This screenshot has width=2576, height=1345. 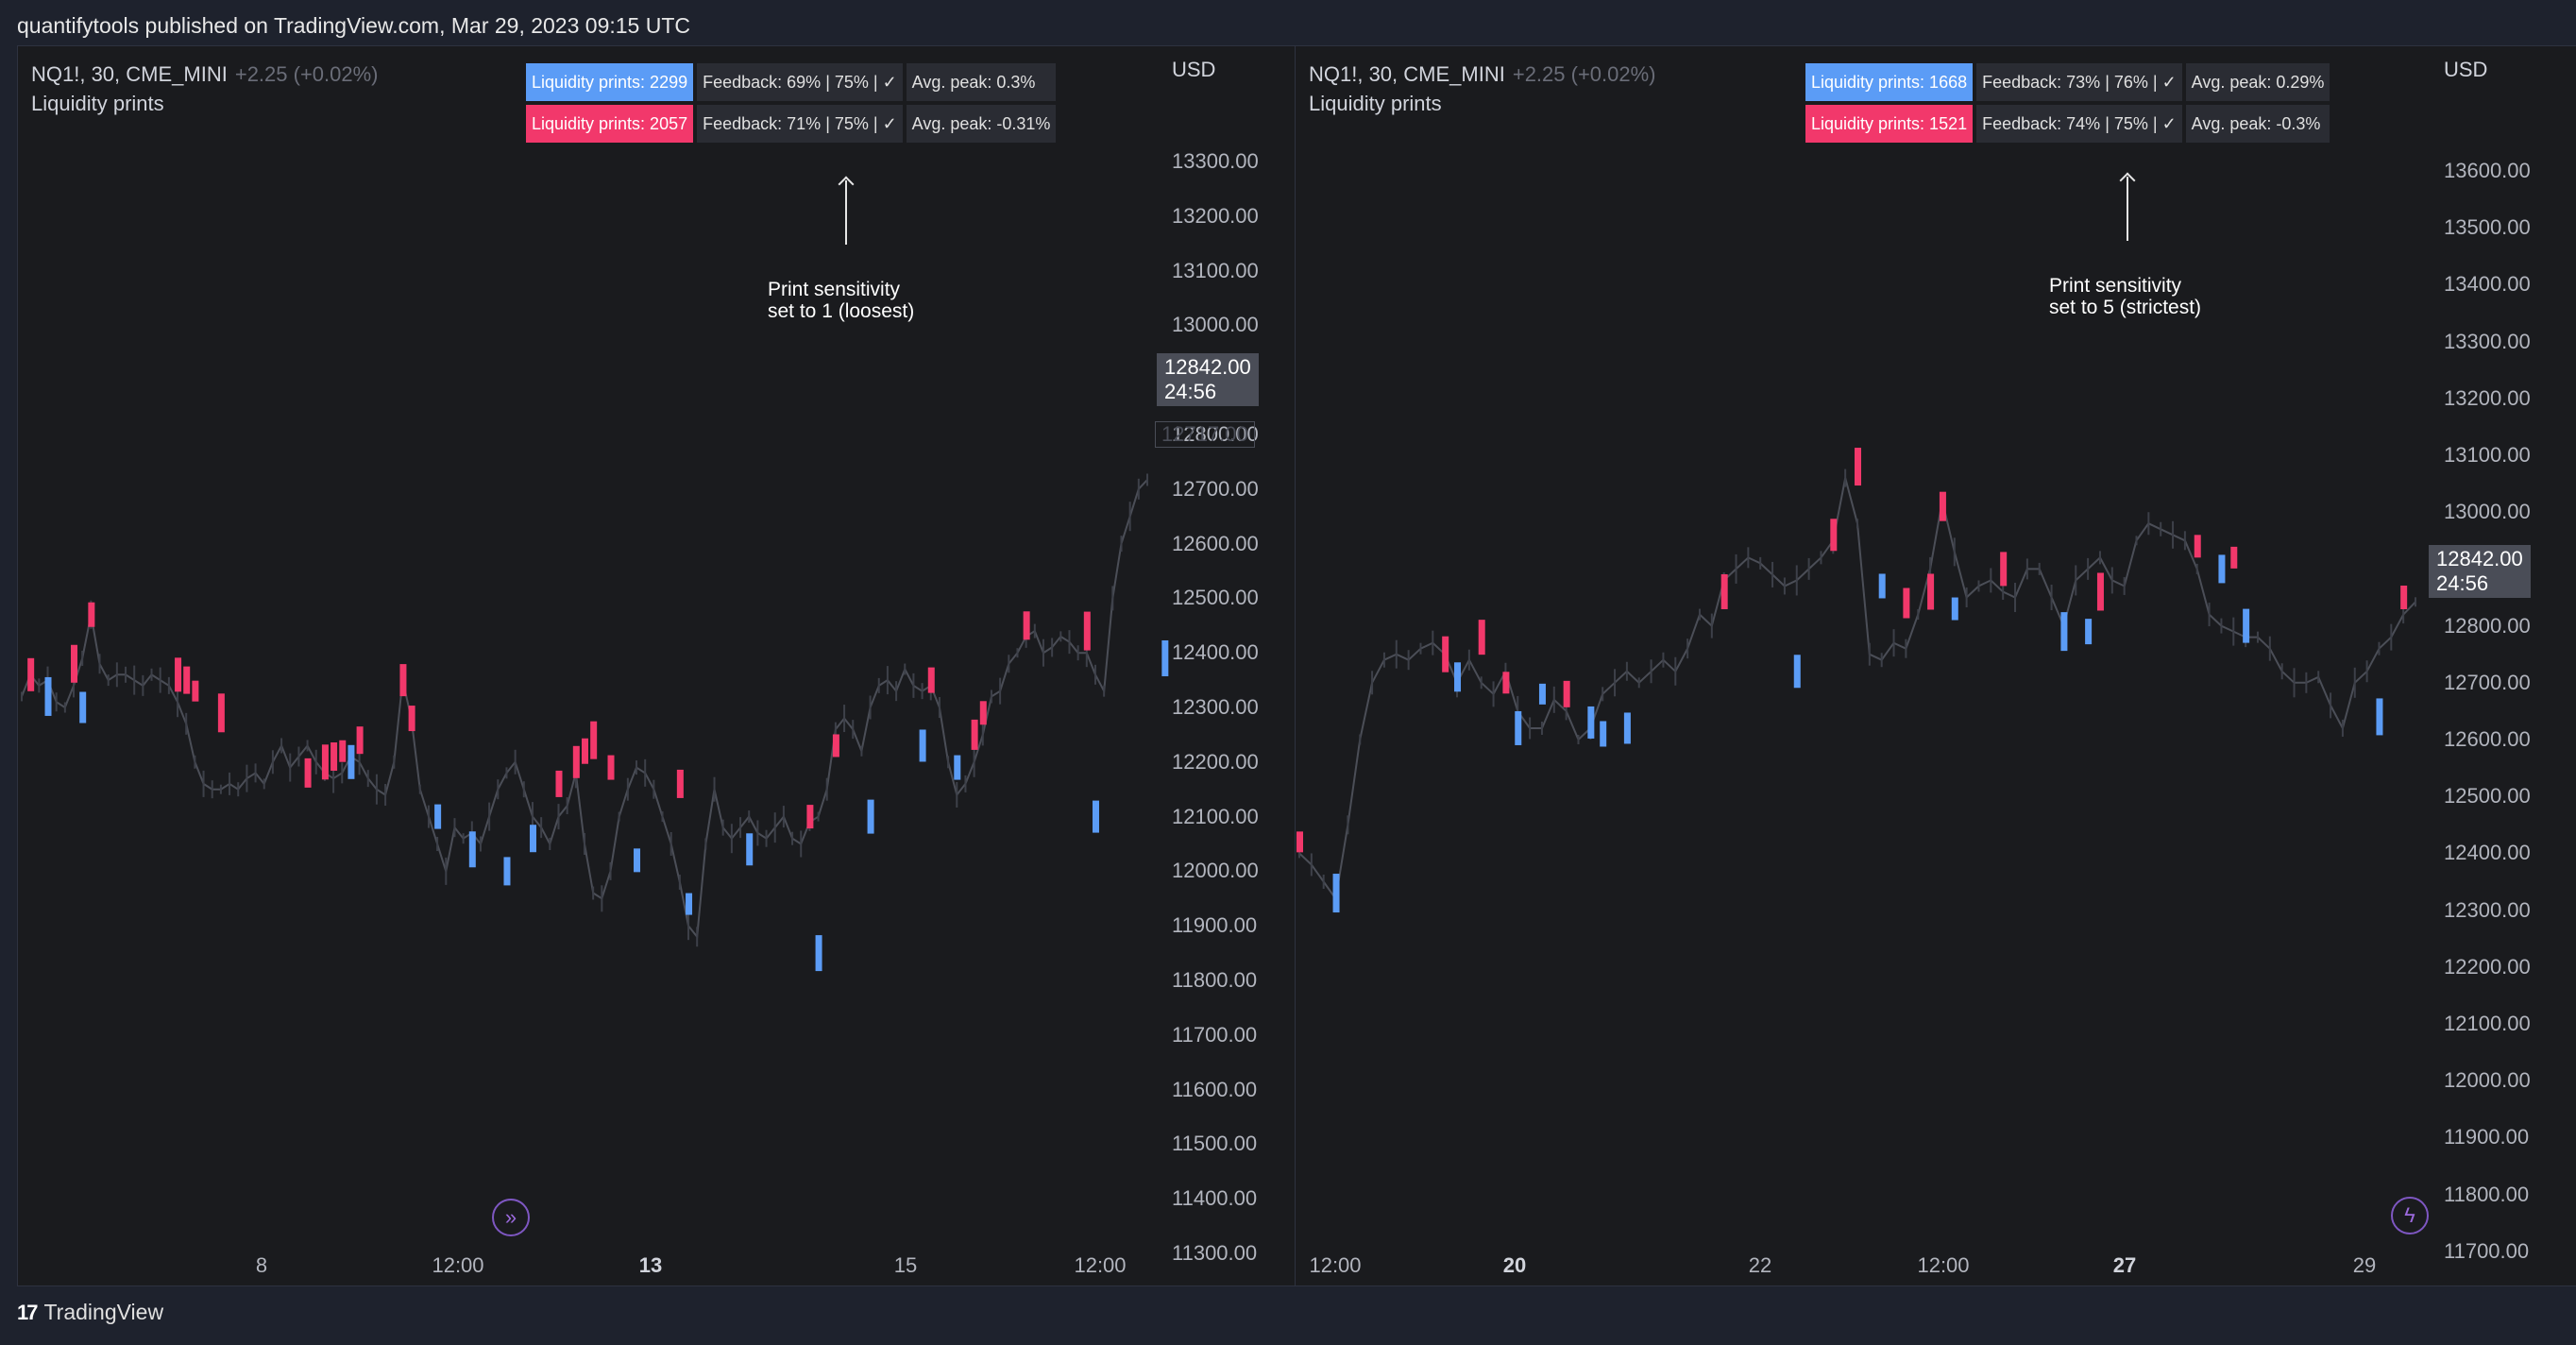 What do you see at coordinates (103, 1312) in the screenshot?
I see `brand-label: TradingView` at bounding box center [103, 1312].